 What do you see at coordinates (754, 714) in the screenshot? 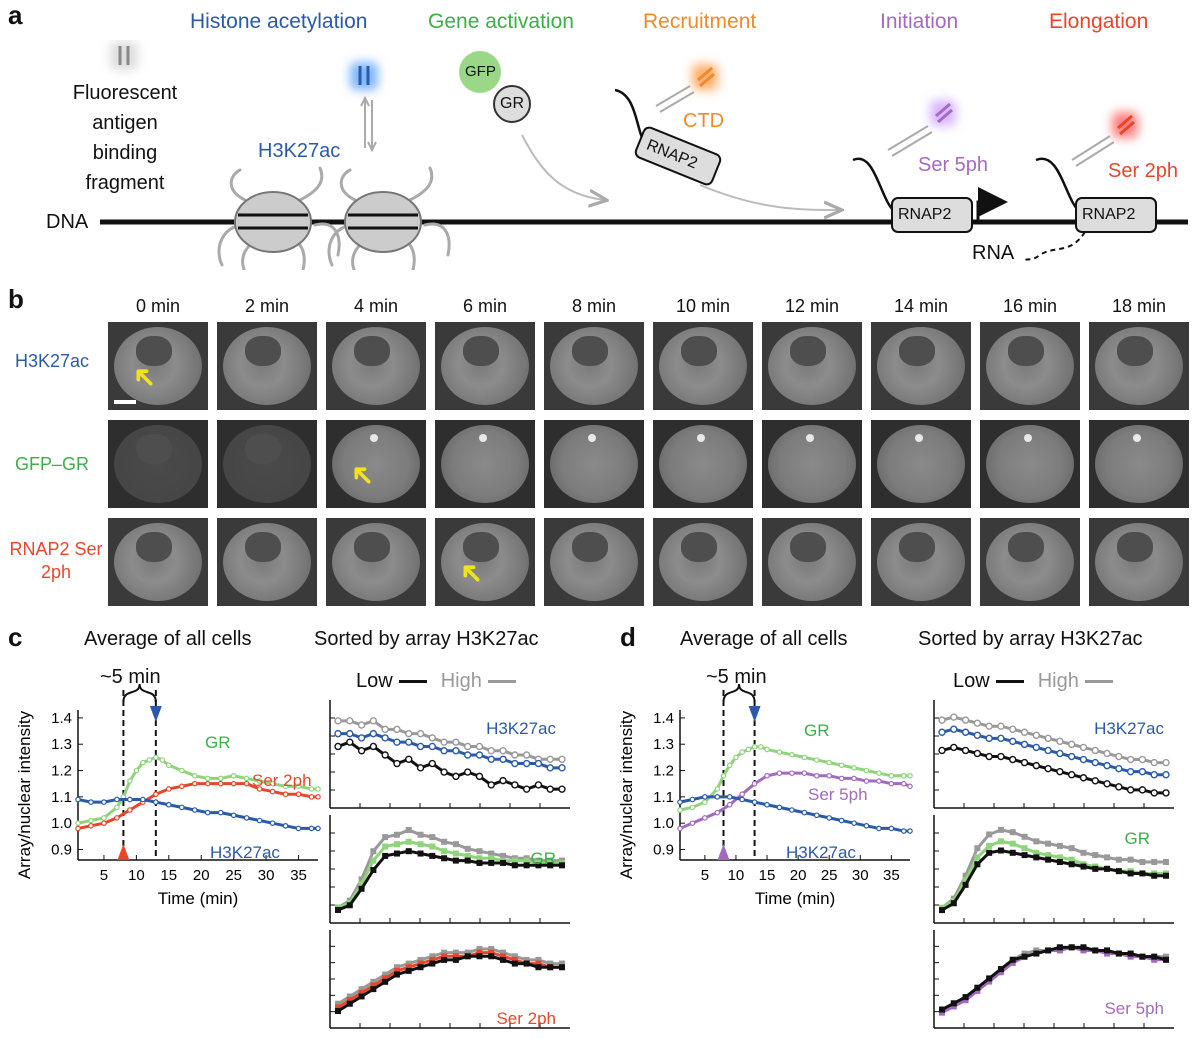
I see `d-avg-peak-marker-icon` at bounding box center [754, 714].